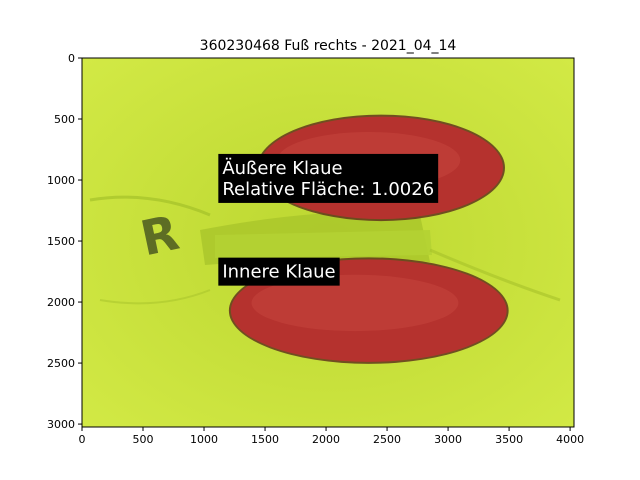  Describe the element at coordinates (61, 302) in the screenshot. I see `y-tick-label: 2000` at that location.